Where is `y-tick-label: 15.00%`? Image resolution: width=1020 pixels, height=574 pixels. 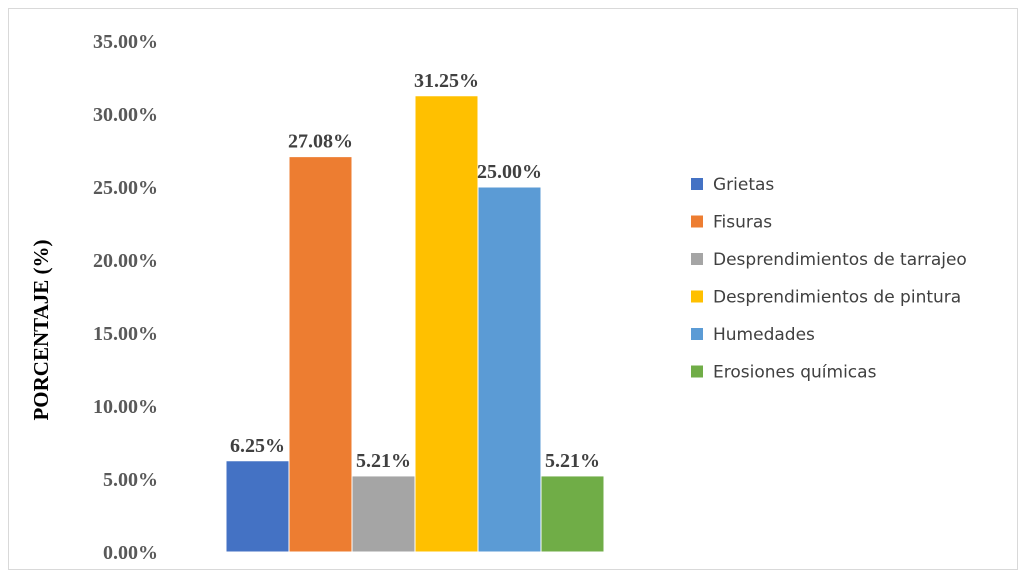 y-tick-label: 15.00% is located at coordinates (125, 334).